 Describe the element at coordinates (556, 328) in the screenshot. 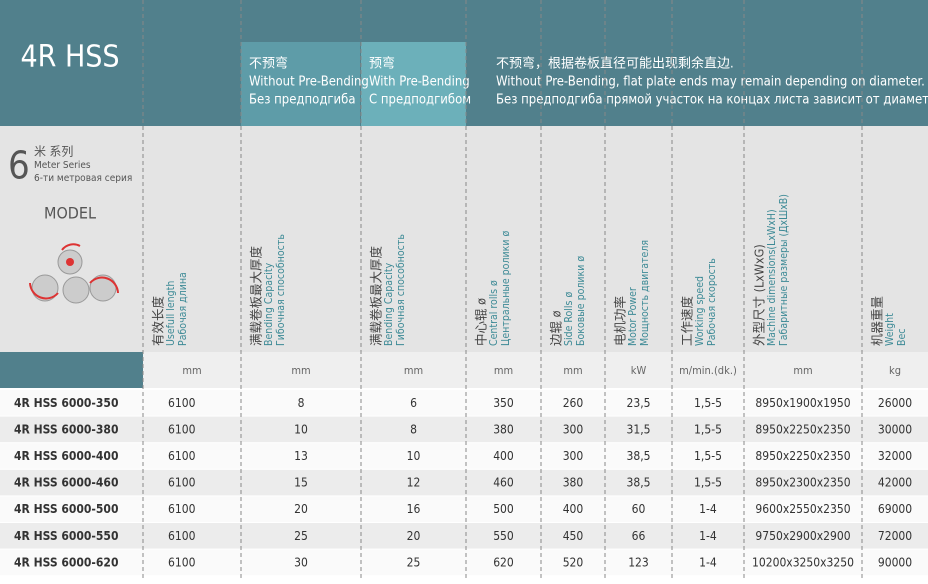

I see `column-header: 边辊 ø` at that location.